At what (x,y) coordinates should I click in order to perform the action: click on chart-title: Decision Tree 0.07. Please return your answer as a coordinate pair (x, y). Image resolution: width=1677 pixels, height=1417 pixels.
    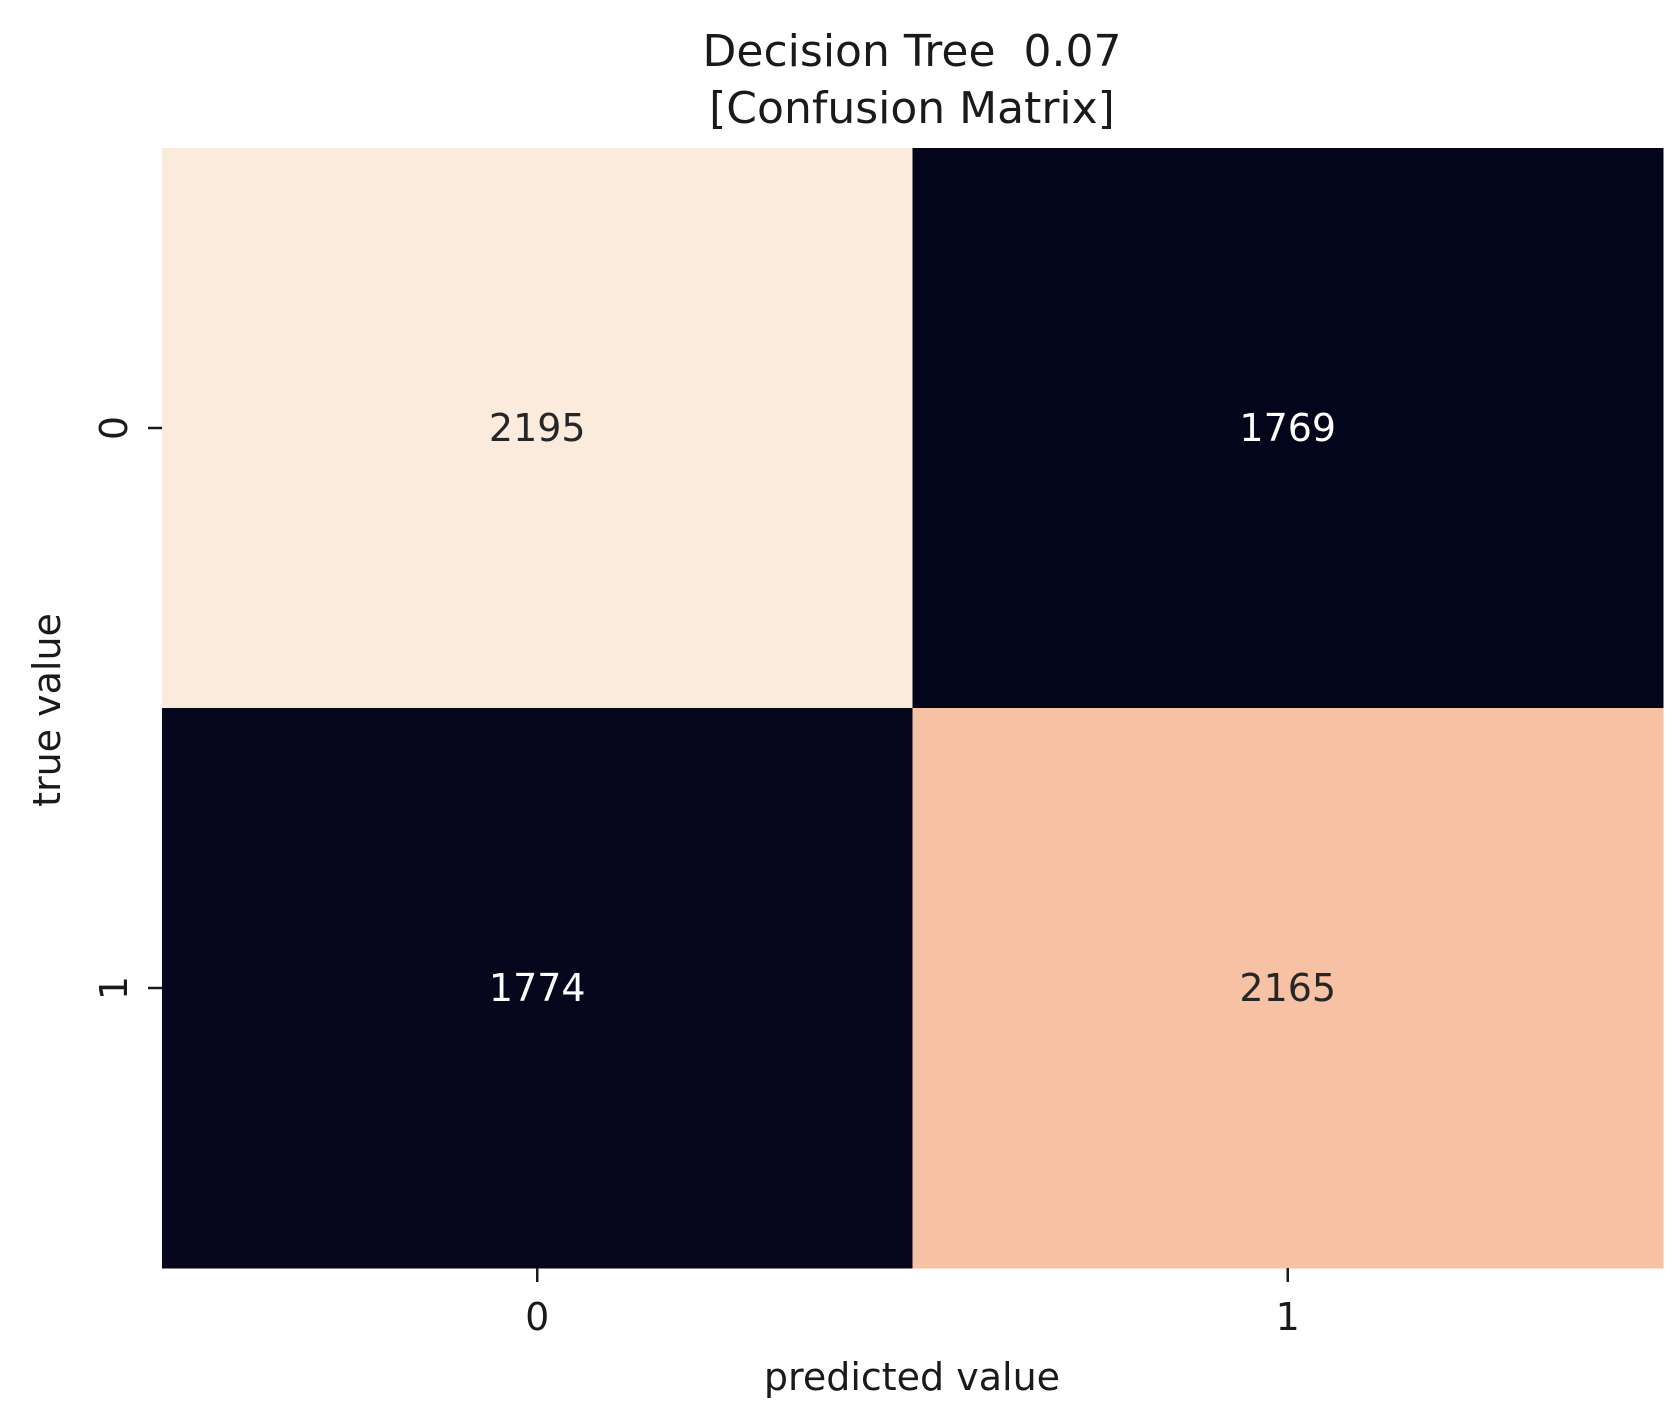
    Looking at the image, I should click on (912, 51).